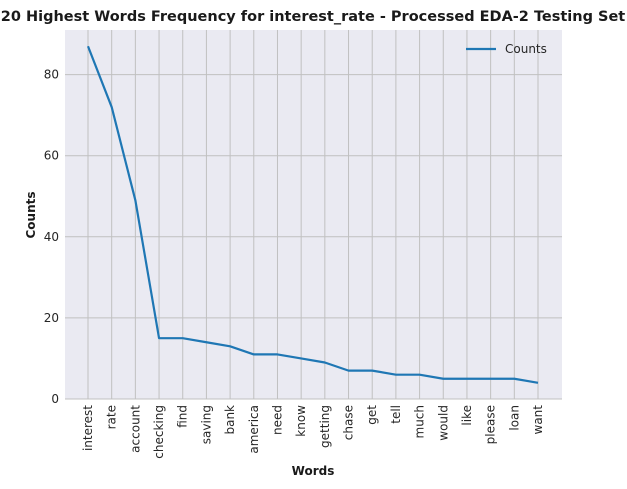 The image size is (627, 489). I want to click on x-tick-label: interest, so click(88, 428).